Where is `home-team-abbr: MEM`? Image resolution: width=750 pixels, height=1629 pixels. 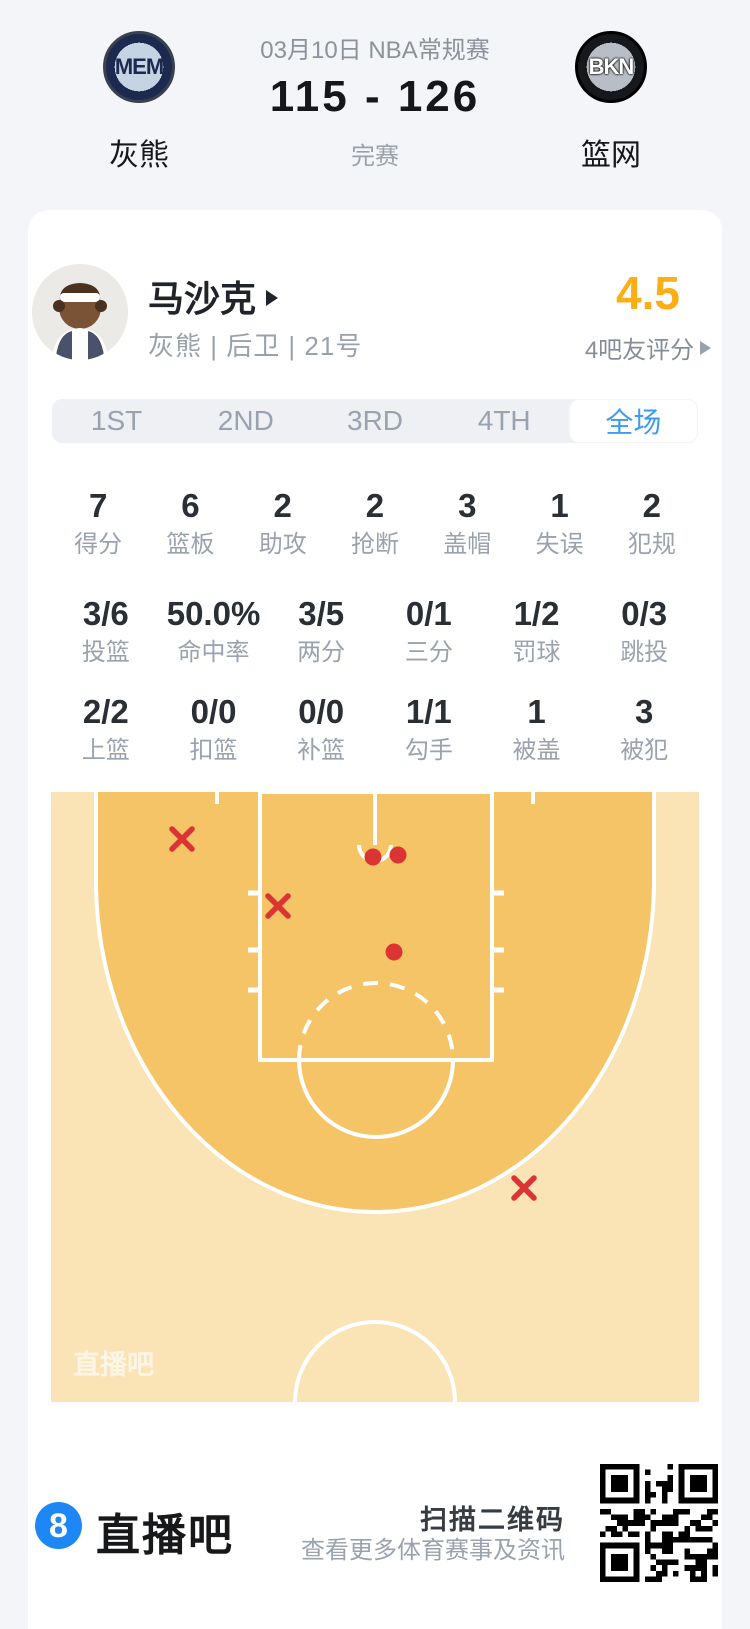 home-team-abbr: MEM is located at coordinates (139, 66).